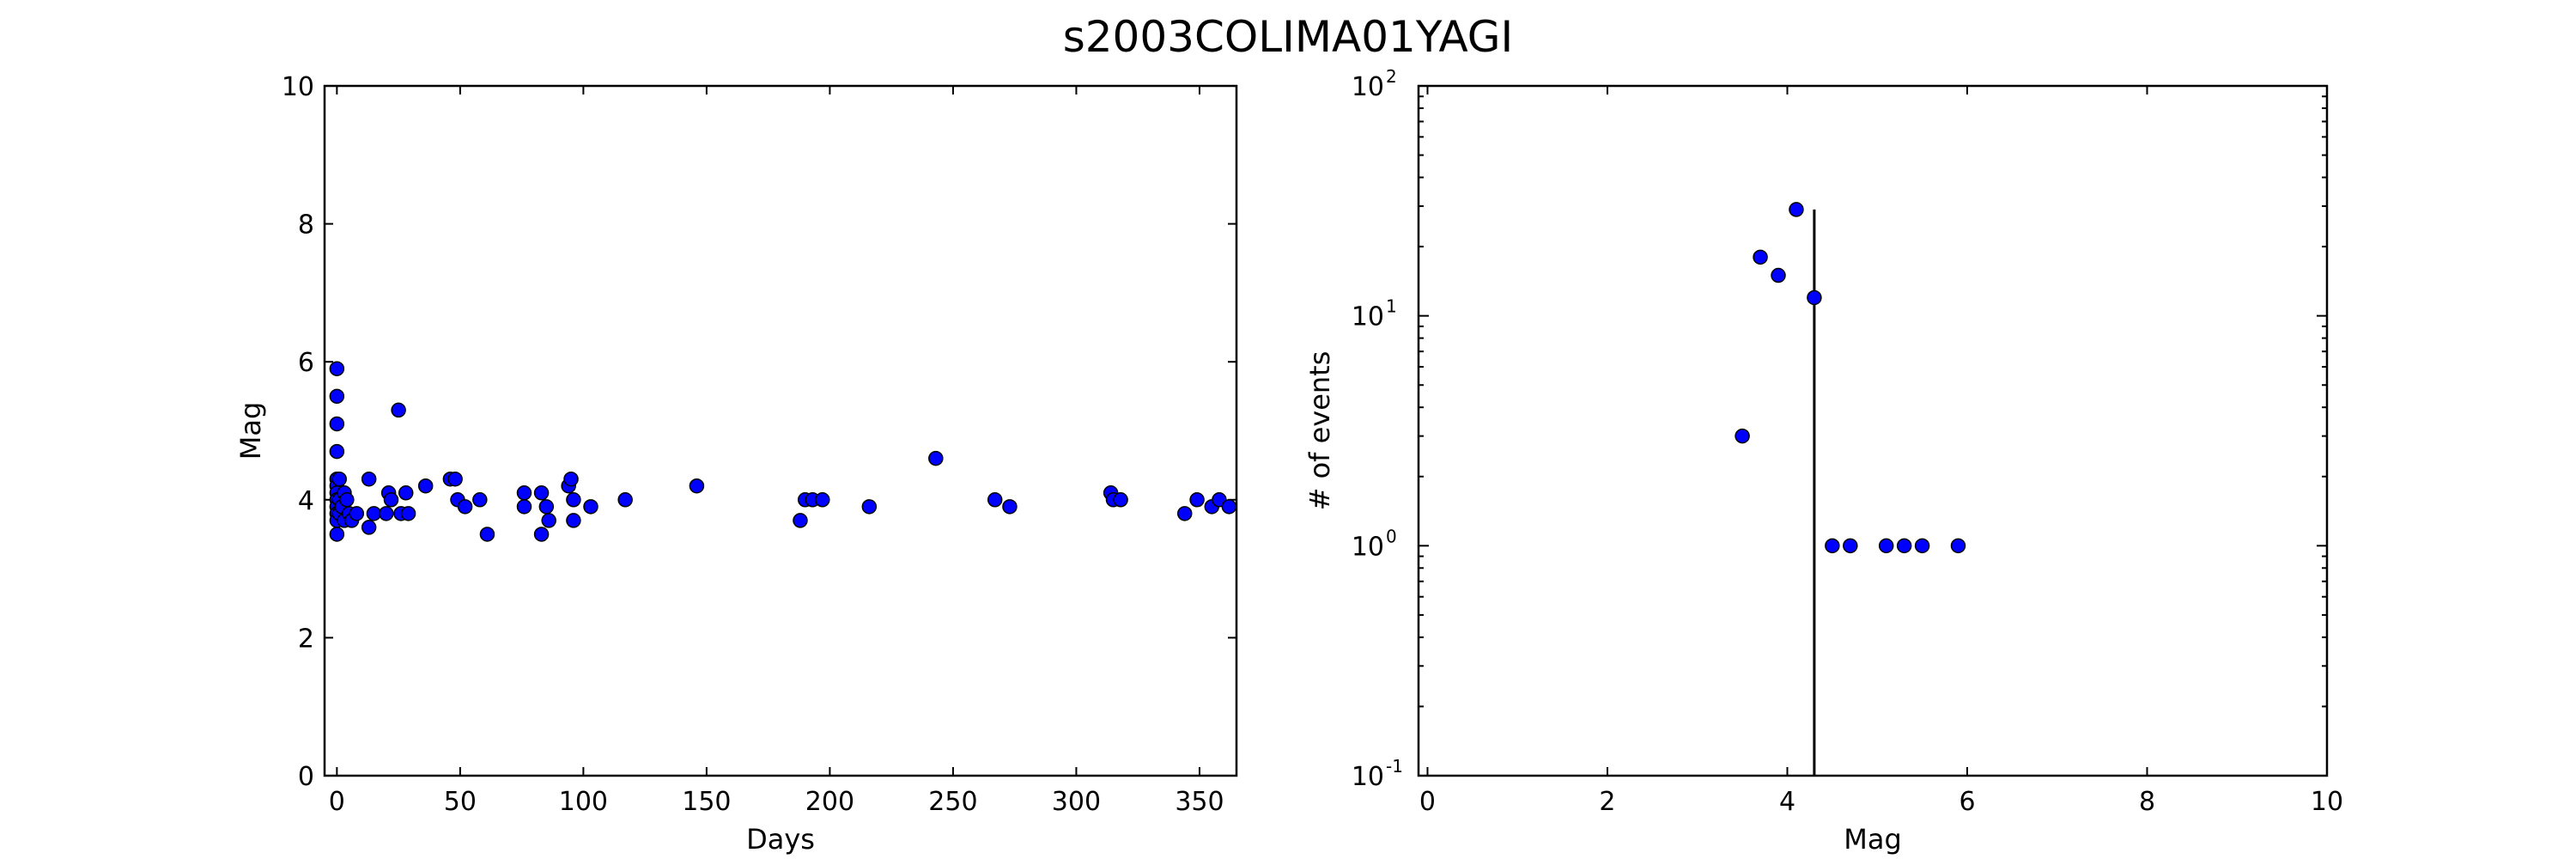 The image size is (2576, 859). I want to click on y-axis-label: Mag, so click(251, 431).